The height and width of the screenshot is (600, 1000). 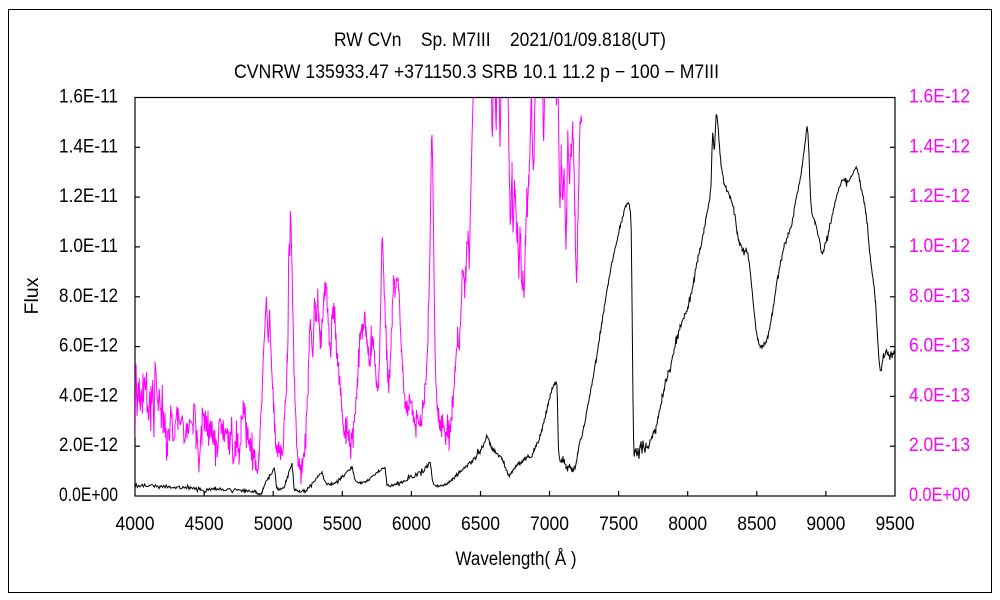 I want to click on svg-text: 1.0E-11, so click(x=88, y=246).